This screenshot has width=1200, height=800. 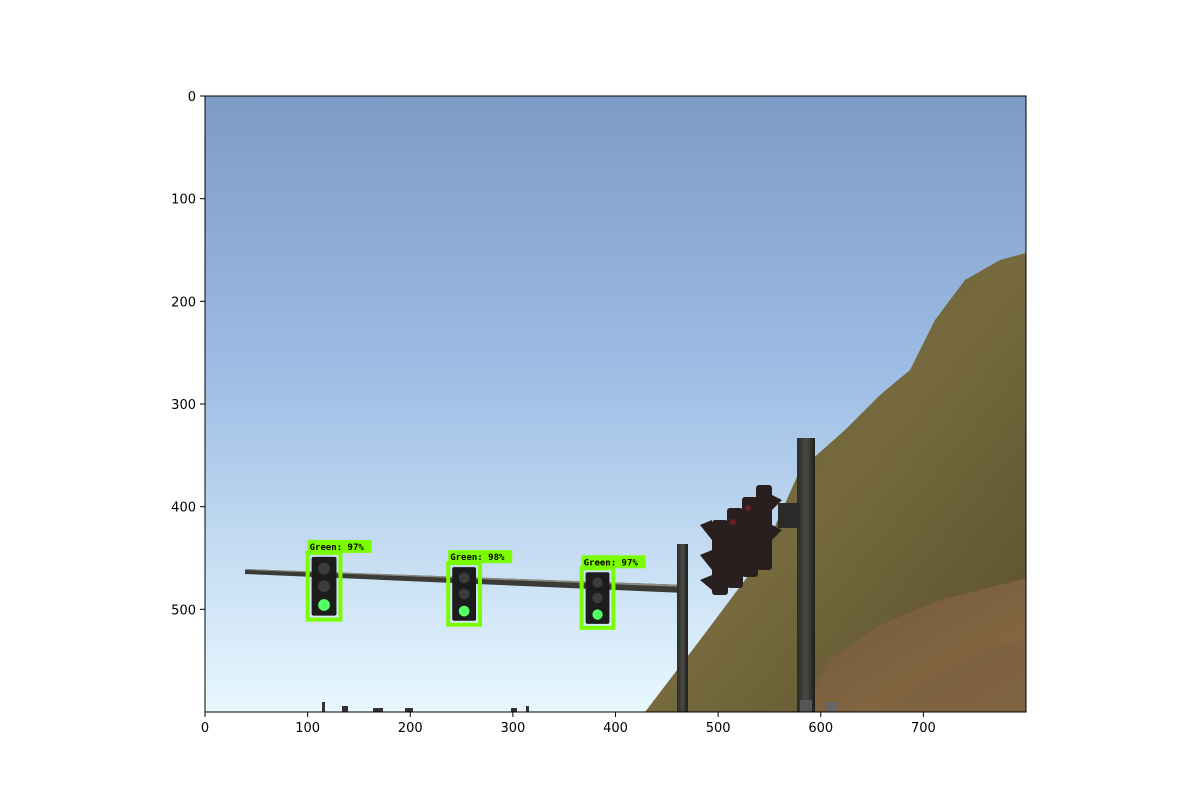 What do you see at coordinates (615, 728) in the screenshot?
I see `x-tick-label: 400` at bounding box center [615, 728].